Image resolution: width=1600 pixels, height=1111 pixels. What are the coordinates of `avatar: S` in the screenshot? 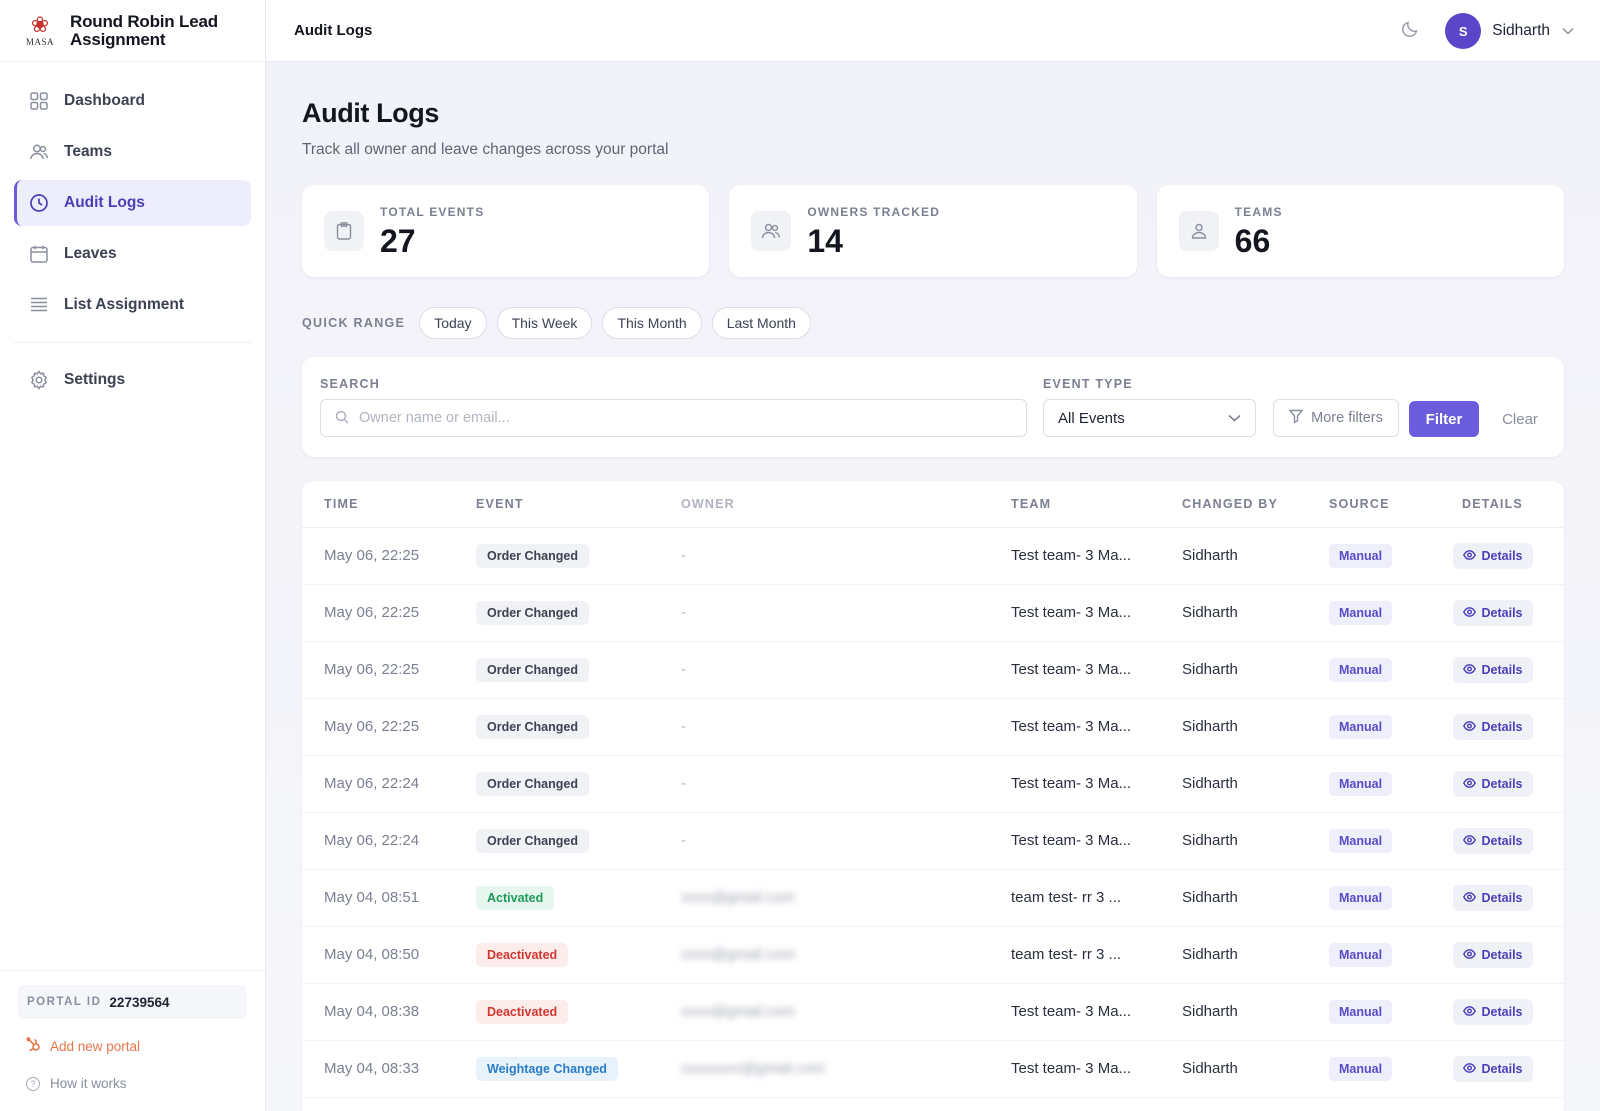 It's located at (1463, 31).